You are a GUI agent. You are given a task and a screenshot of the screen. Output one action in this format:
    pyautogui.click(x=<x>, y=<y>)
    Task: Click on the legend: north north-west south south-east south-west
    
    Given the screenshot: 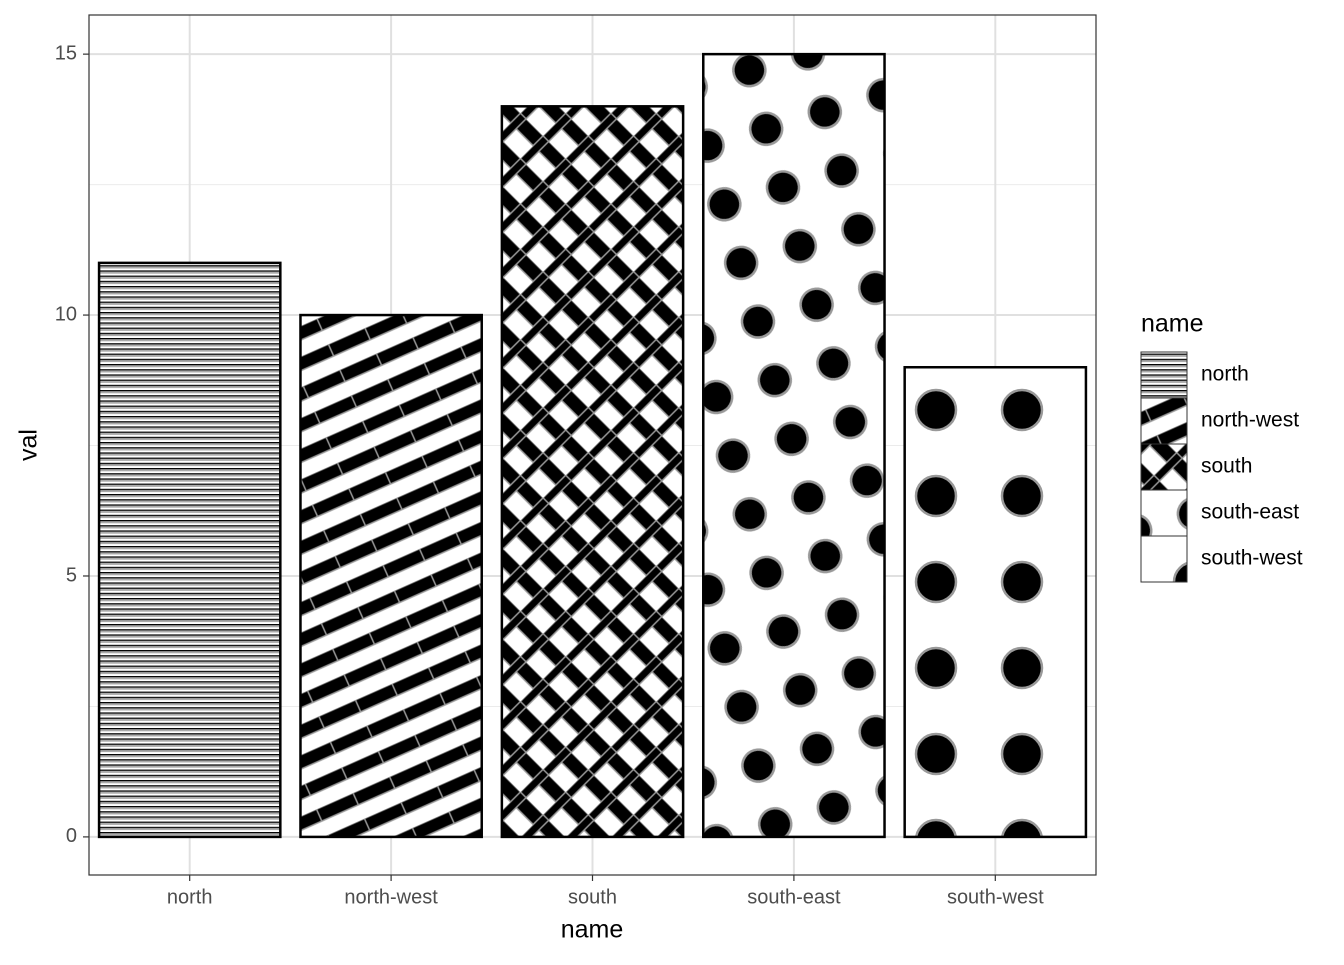 What is the action you would take?
    pyautogui.click(x=1221, y=467)
    